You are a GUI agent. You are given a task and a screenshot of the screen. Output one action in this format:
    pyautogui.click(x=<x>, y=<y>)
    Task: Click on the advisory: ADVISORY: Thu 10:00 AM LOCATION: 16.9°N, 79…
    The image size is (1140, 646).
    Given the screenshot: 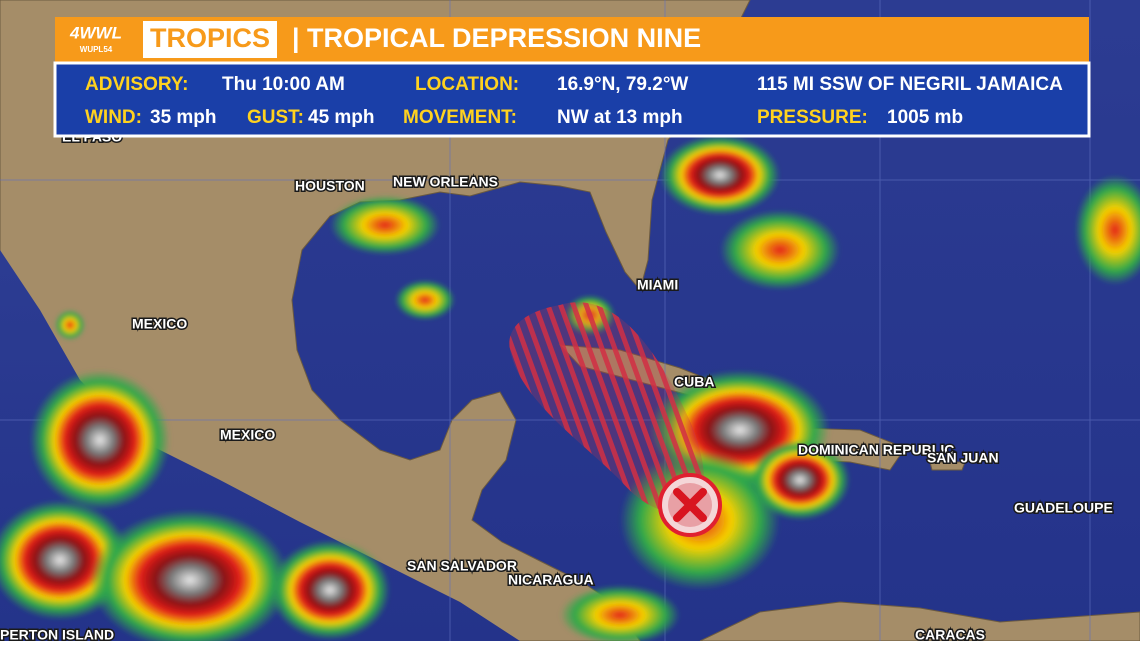 What is the action you would take?
    pyautogui.click(x=574, y=101)
    